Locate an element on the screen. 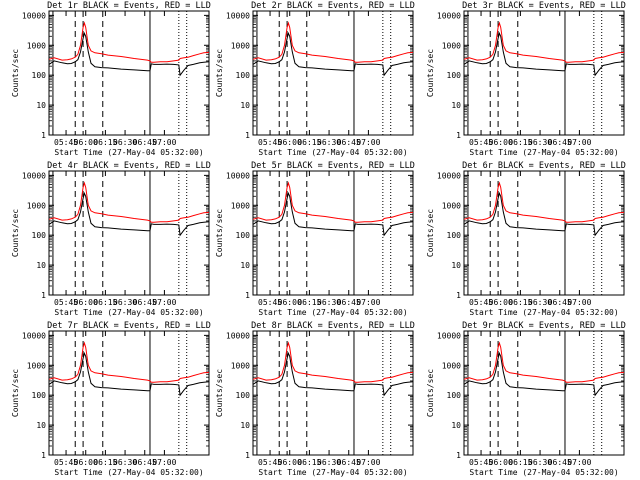  panel-title: Det 8r BLACK = Events, RED = LLD is located at coordinates (333, 326).